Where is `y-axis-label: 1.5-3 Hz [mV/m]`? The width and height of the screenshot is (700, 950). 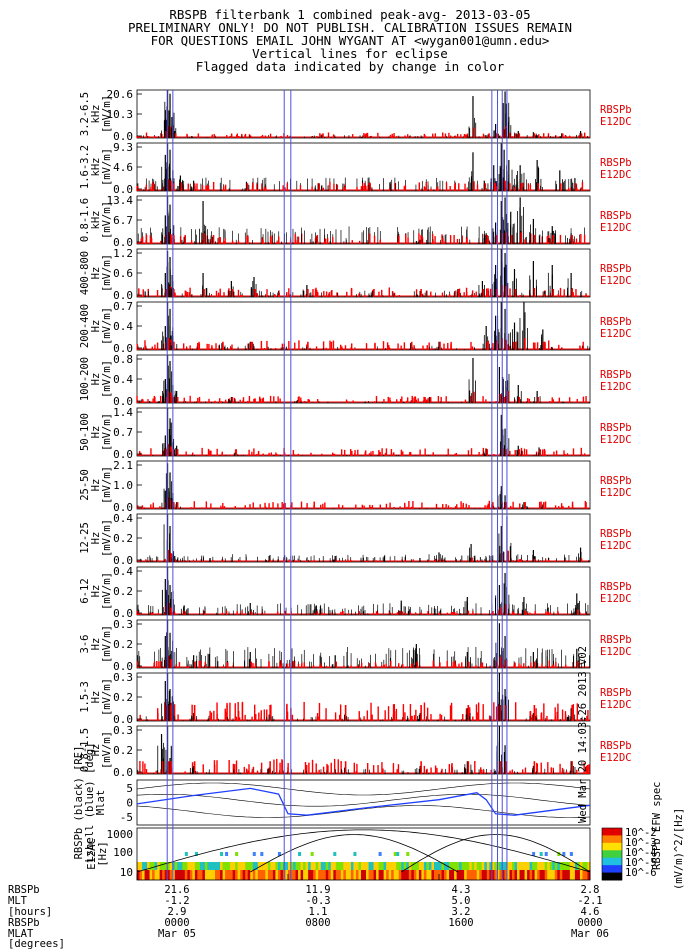 y-axis-label: 1.5-3 Hz [mV/m] is located at coordinates (96, 697).